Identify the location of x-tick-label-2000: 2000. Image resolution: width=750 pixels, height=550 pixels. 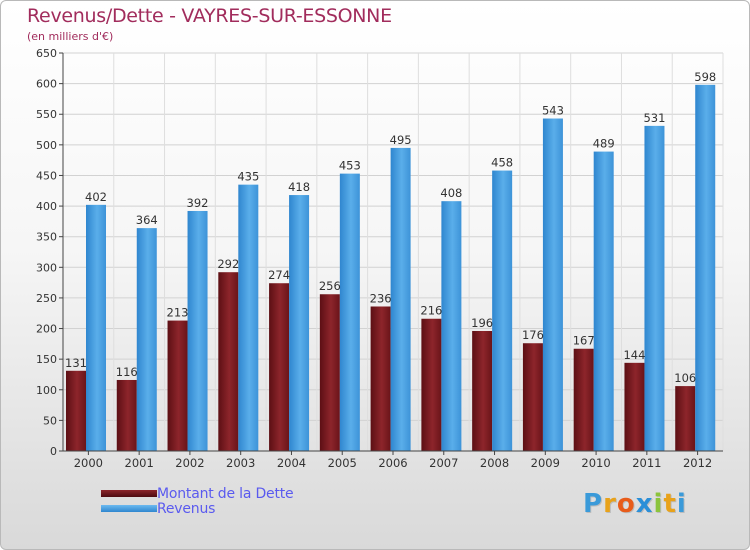
(88, 463).